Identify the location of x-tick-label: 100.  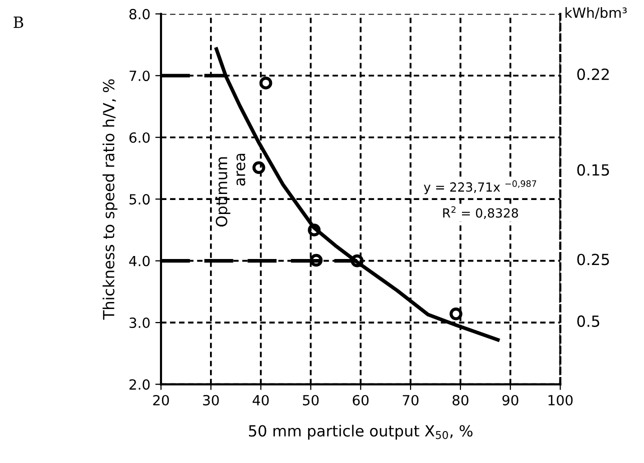
(560, 400).